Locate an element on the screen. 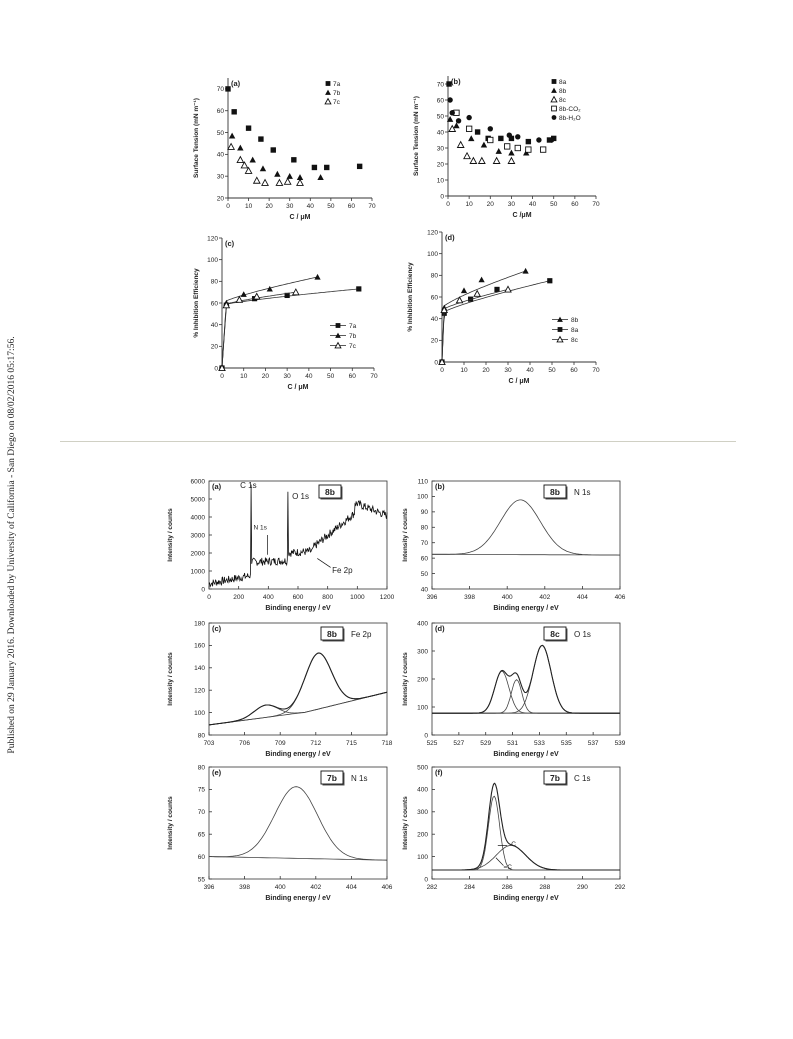  y-tick-label: 1000 is located at coordinates (198, 571).